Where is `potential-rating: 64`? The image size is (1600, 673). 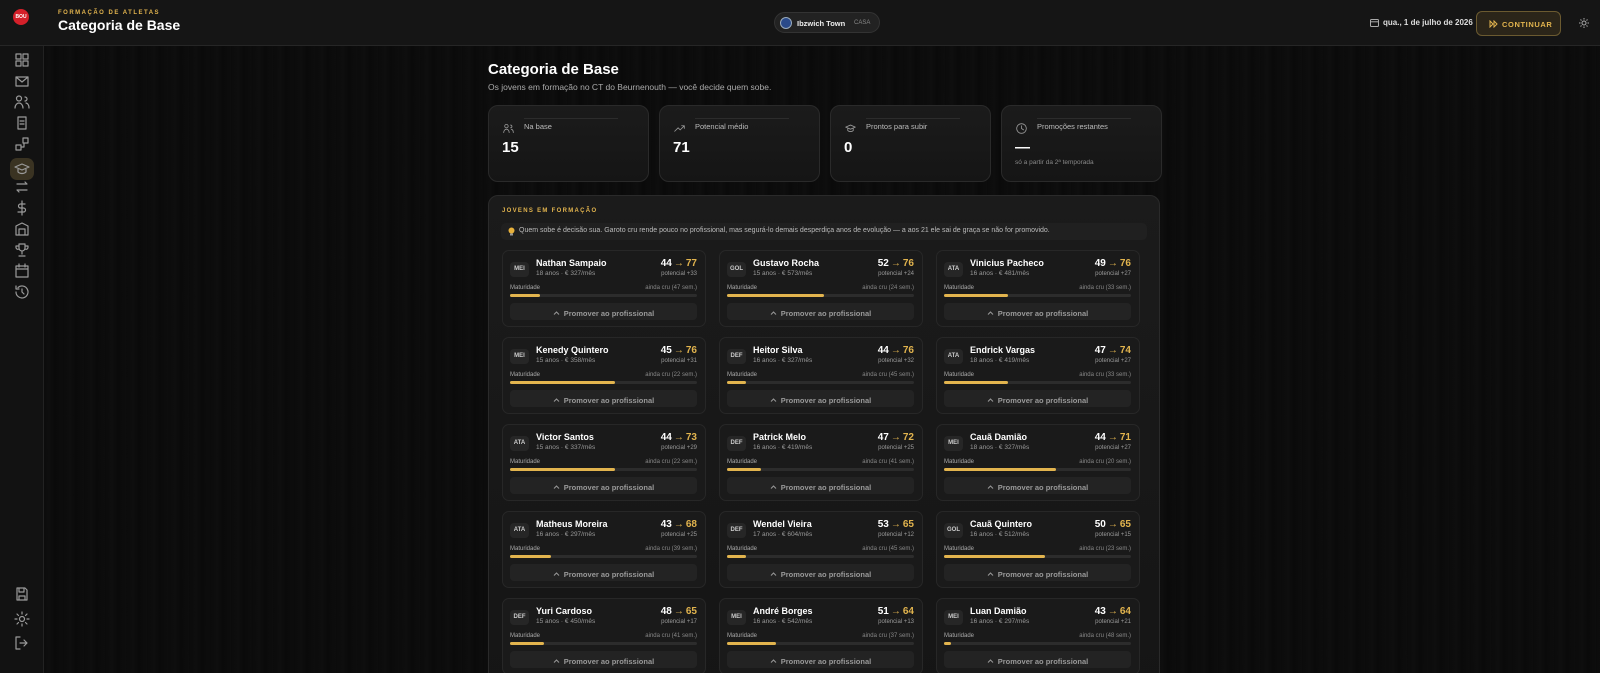 potential-rating: 64 is located at coordinates (1125, 611).